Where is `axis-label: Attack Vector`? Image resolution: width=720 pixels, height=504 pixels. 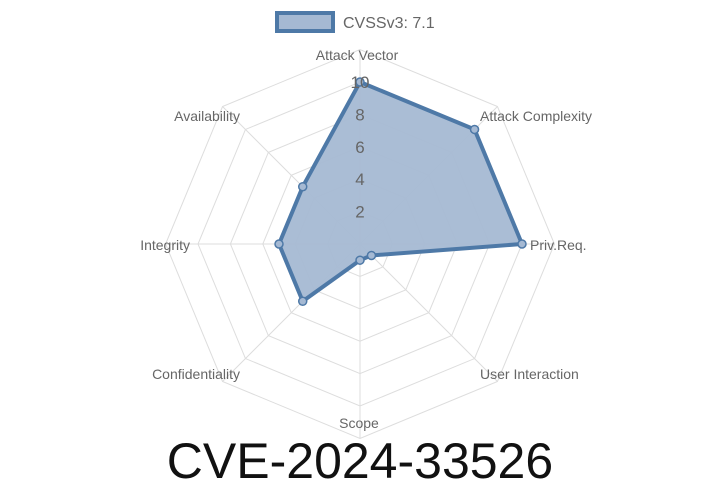
axis-label: Attack Vector is located at coordinates (357, 55).